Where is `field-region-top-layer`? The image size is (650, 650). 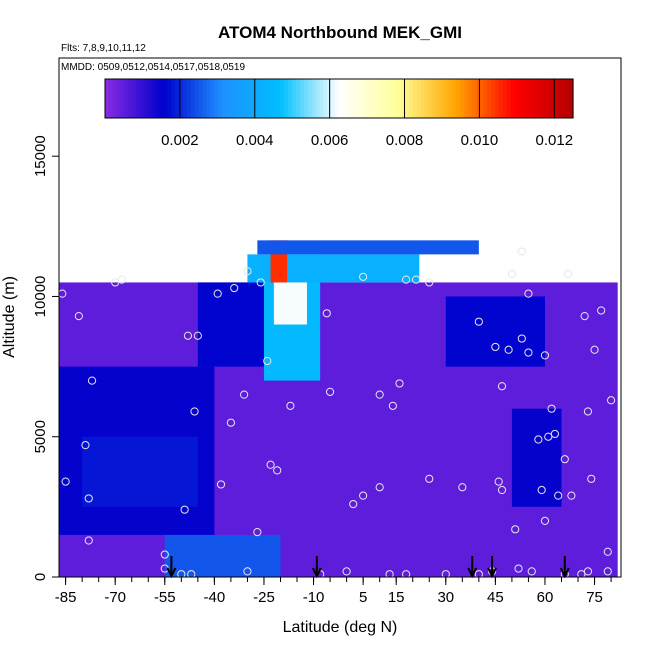 field-region-top-layer is located at coordinates (368, 247).